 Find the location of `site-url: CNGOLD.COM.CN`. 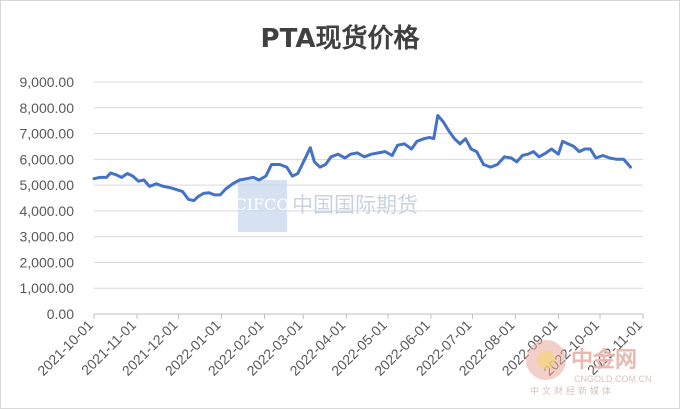

site-url: CNGOLD.COM.CN is located at coordinates (613, 379).